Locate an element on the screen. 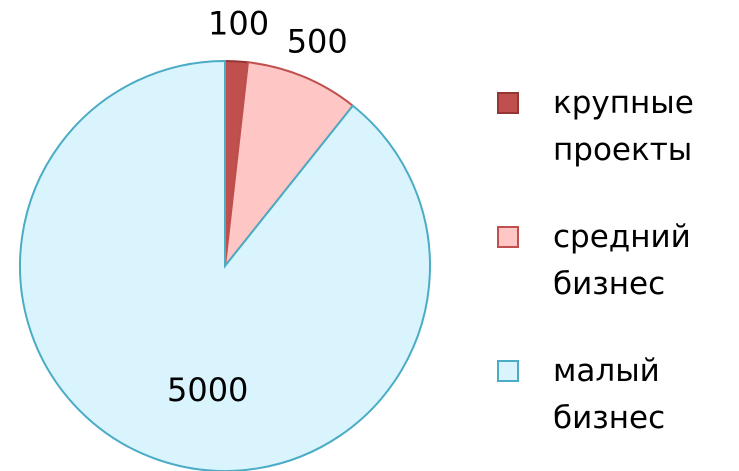  legend-entry: крупные проекты is located at coordinates (617, 127).